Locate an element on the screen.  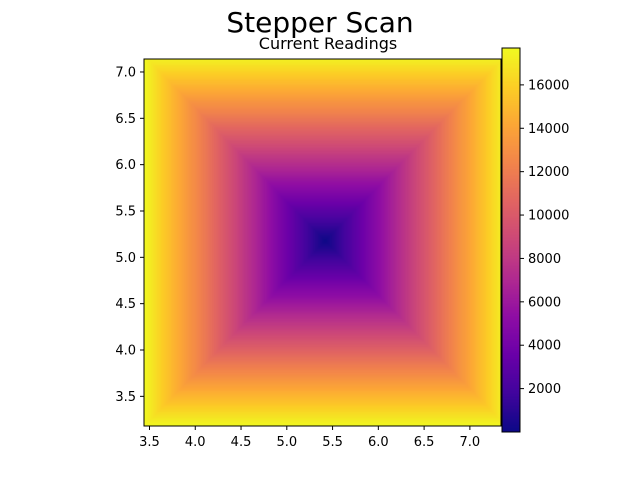
x-tick-label: 3.5 is located at coordinates (149, 442).